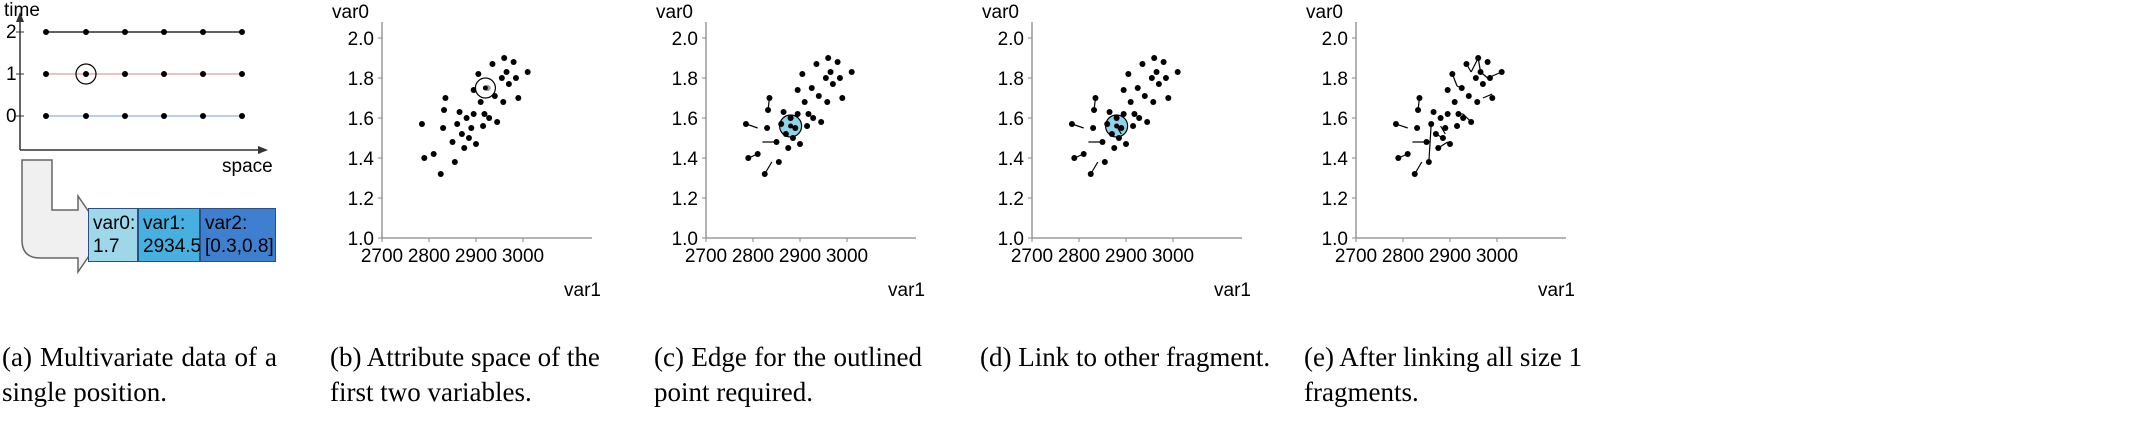 The width and height of the screenshot is (2139, 448). I want to click on record-cell-var1: var1: 2934.5, so click(169, 235).